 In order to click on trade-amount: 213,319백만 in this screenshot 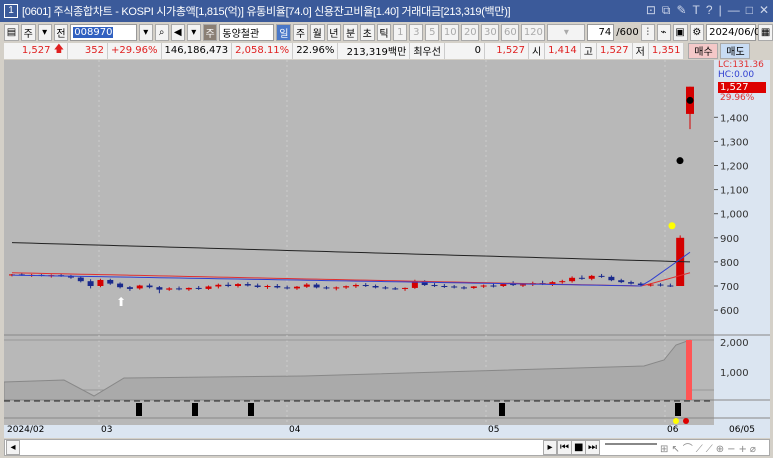, I will do `click(374, 50)`.